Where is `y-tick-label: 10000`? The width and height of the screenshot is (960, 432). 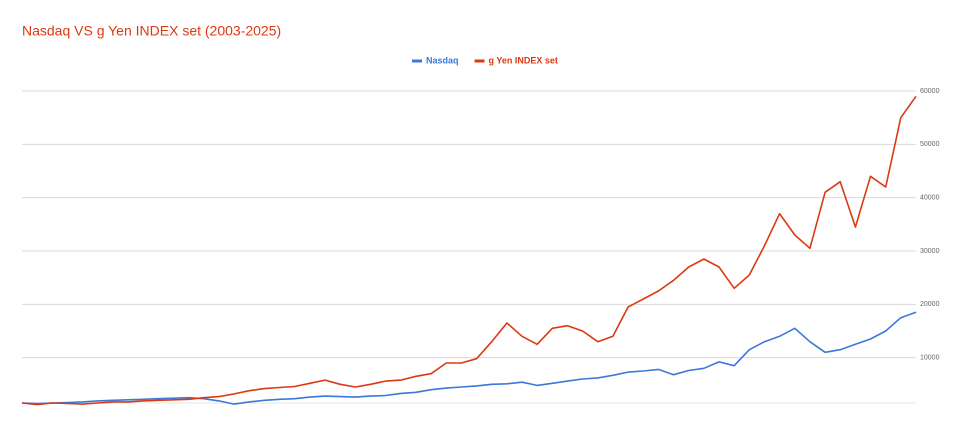
y-tick-label: 10000 is located at coordinates (930, 358).